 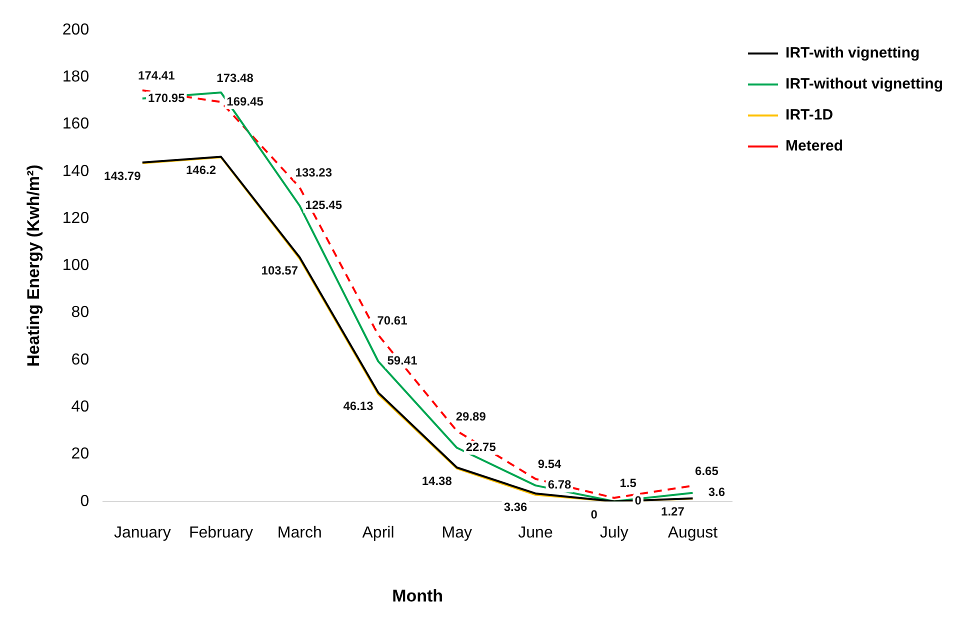 What do you see at coordinates (80, 313) in the screenshot?
I see `y-tick-label: 80` at bounding box center [80, 313].